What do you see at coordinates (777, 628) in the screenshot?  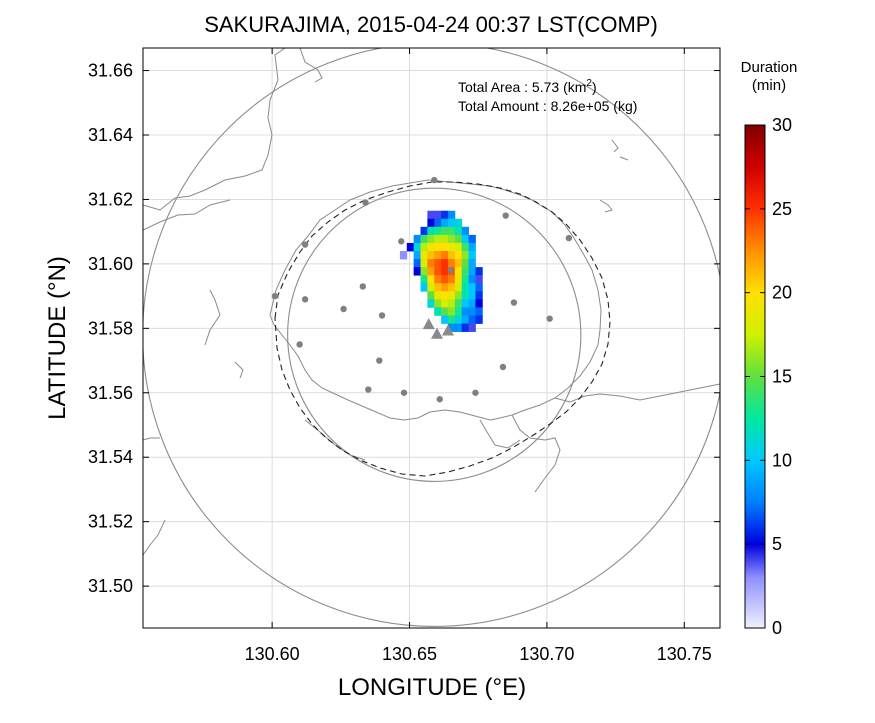 I see `colorbar-tick-label: 0` at bounding box center [777, 628].